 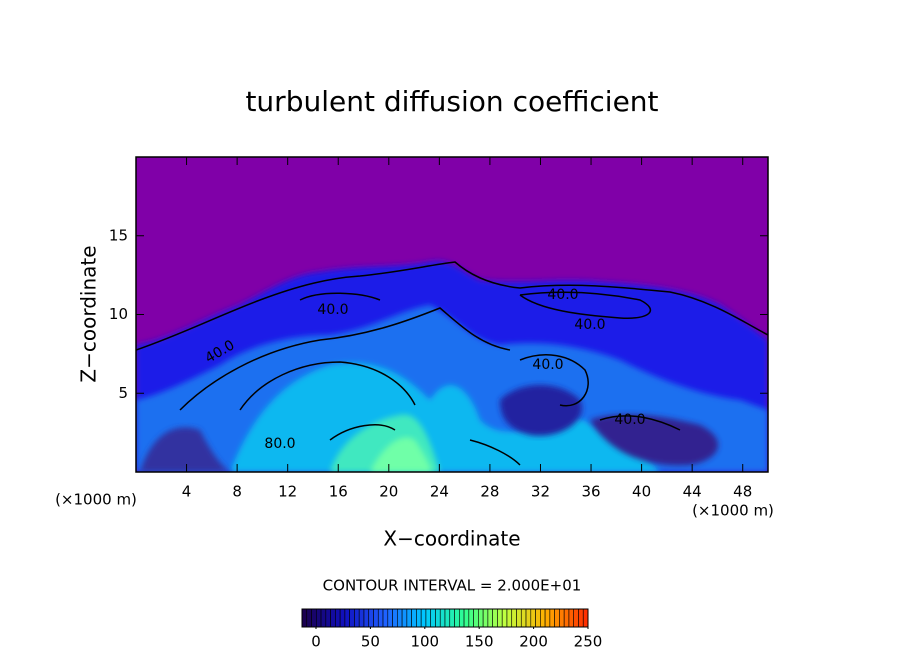 What do you see at coordinates (489, 492) in the screenshot?
I see `x-tick-label: 28` at bounding box center [489, 492].